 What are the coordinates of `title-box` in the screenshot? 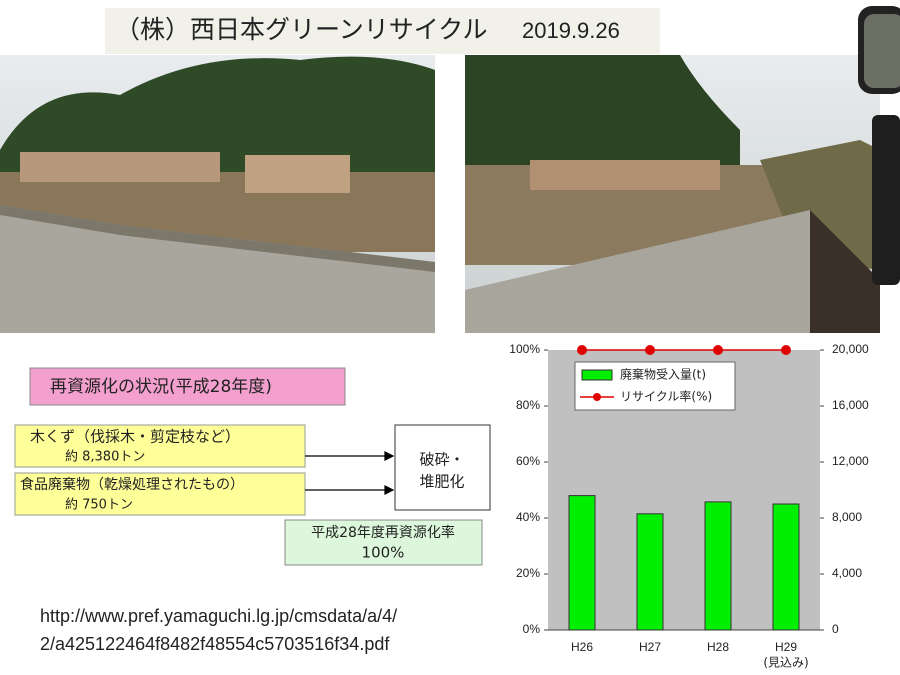 It's located at (382, 31).